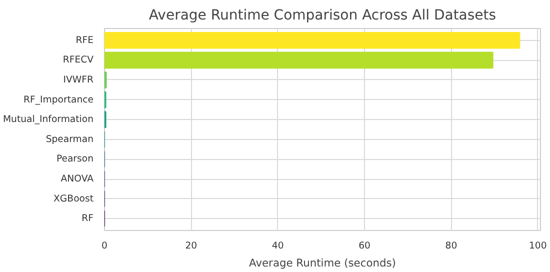  Describe the element at coordinates (322, 16) in the screenshot. I see `chart-title: Average Runtime Comparison Across All Datasets` at that location.